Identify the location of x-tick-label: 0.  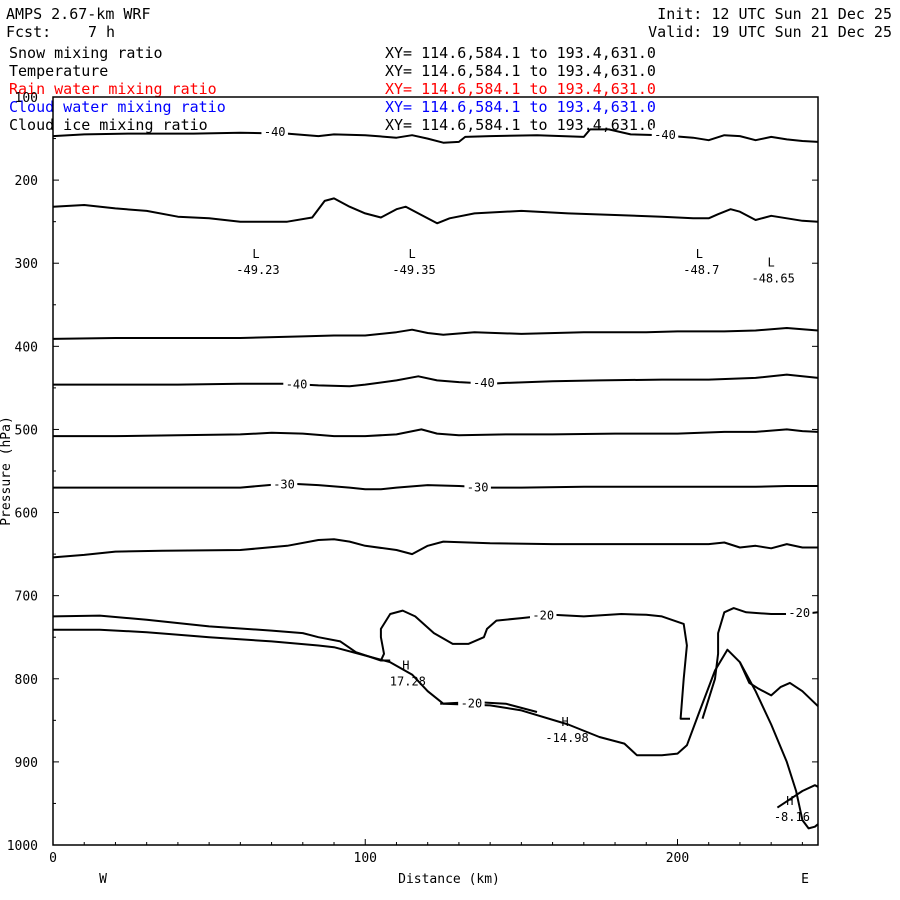
(53, 858).